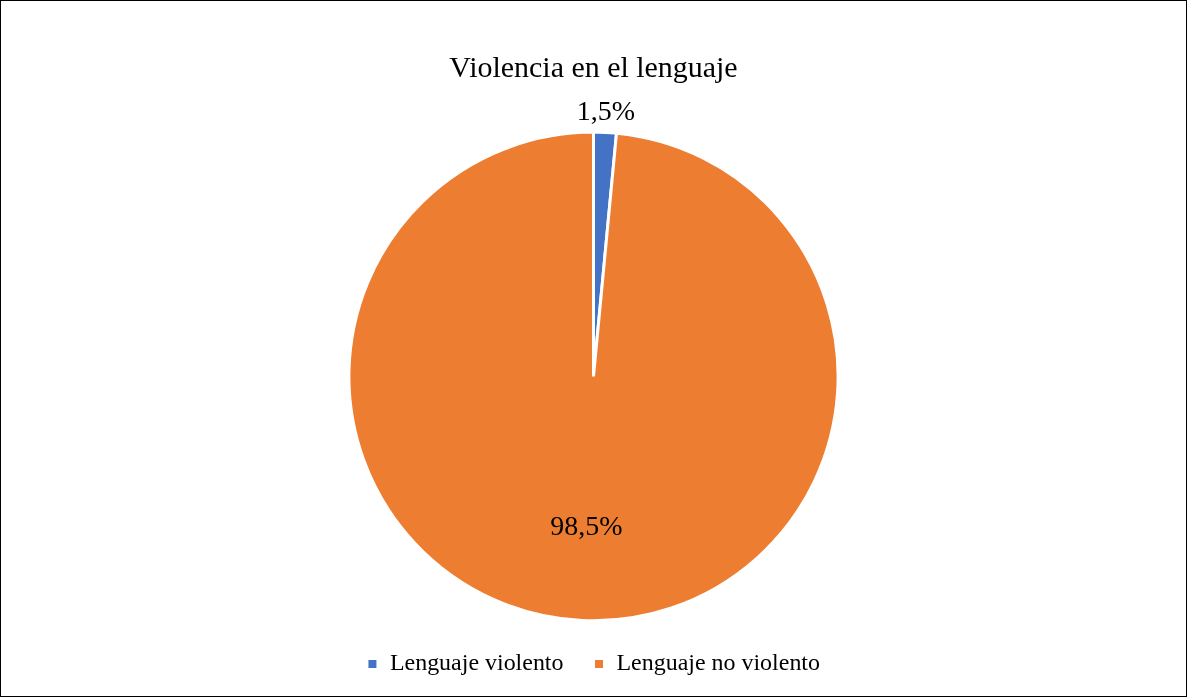 The width and height of the screenshot is (1189, 699). Describe the element at coordinates (586, 526) in the screenshot. I see `data-label: 98,5%` at that location.